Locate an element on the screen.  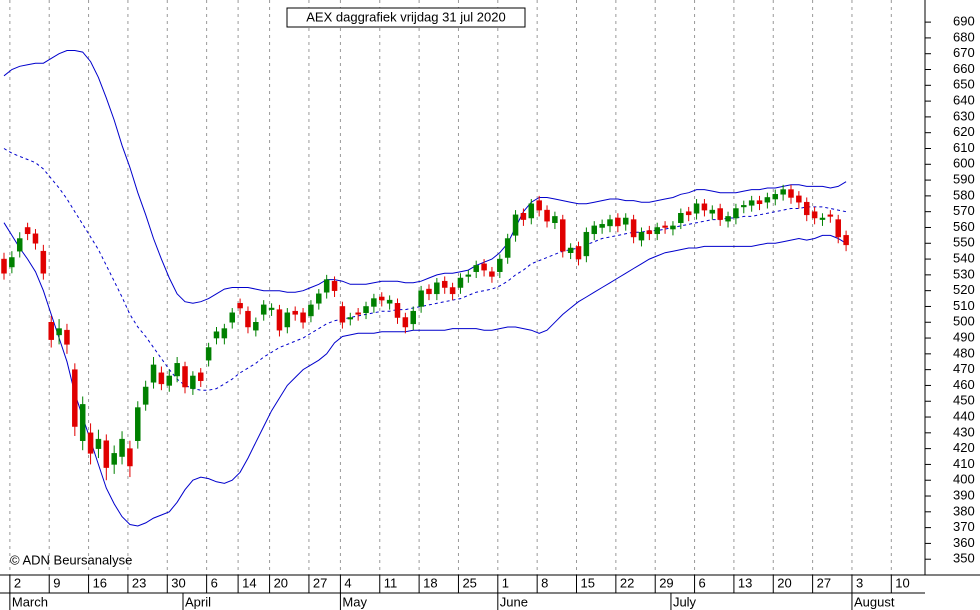
y-tick-label: 360 is located at coordinates (964, 542).